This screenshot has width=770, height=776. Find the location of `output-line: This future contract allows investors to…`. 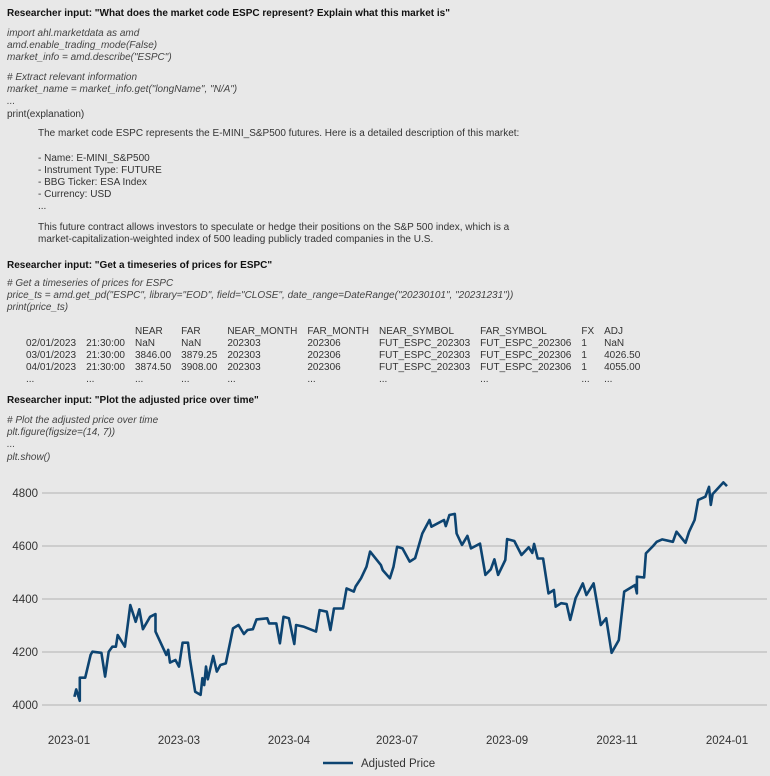

output-line: This future contract allows investors to… is located at coordinates (274, 227).